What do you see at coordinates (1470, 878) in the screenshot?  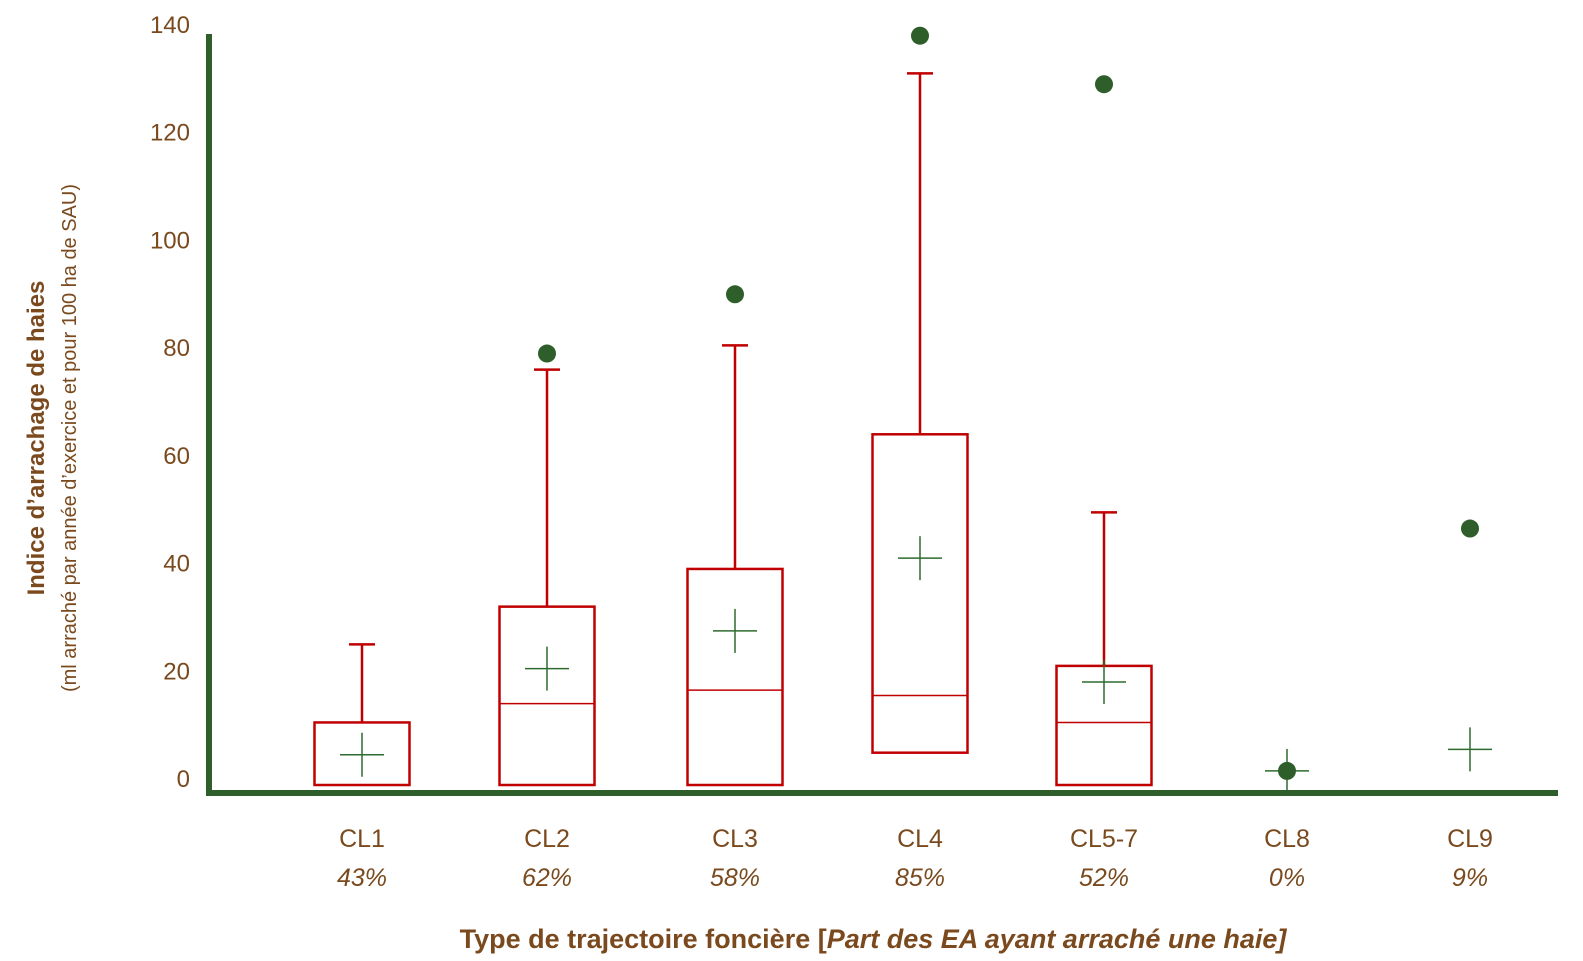 I see `category-share-cl9: 9%` at bounding box center [1470, 878].